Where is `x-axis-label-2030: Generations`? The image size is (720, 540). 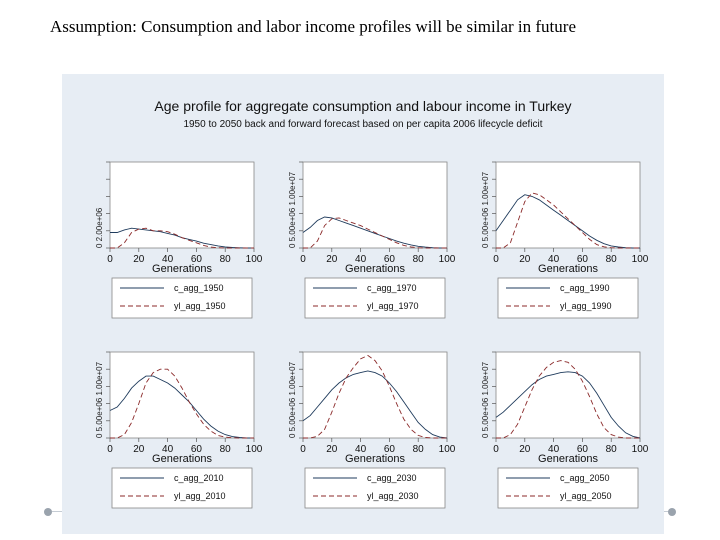 x-axis-label-2030: Generations is located at coordinates (375, 459).